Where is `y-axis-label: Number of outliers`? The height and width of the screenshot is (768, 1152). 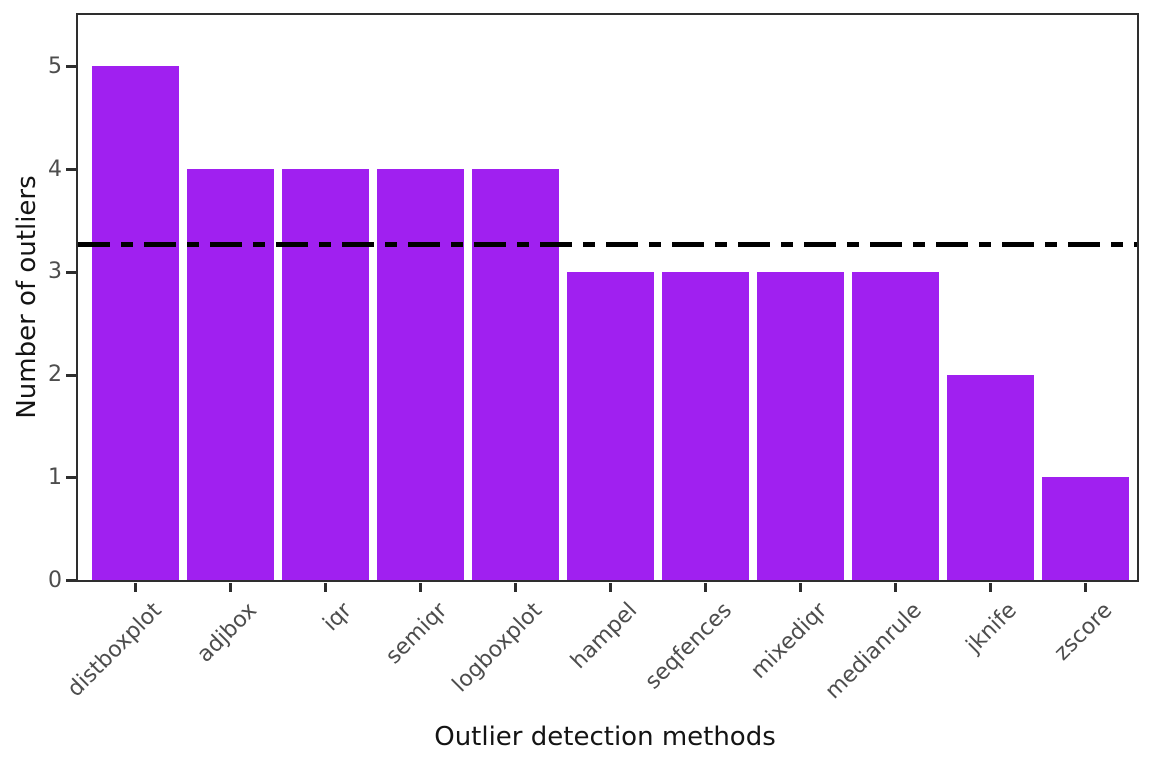
y-axis-label: Number of outliers is located at coordinates (27, 297).